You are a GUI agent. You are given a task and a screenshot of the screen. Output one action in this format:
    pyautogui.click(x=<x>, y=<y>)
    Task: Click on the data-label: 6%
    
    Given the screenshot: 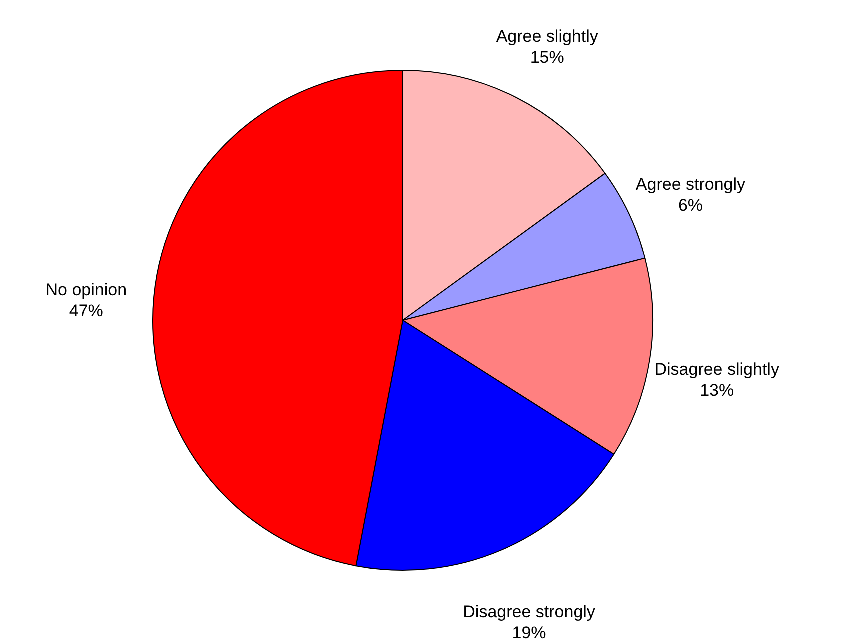 What is the action you would take?
    pyautogui.click(x=691, y=206)
    